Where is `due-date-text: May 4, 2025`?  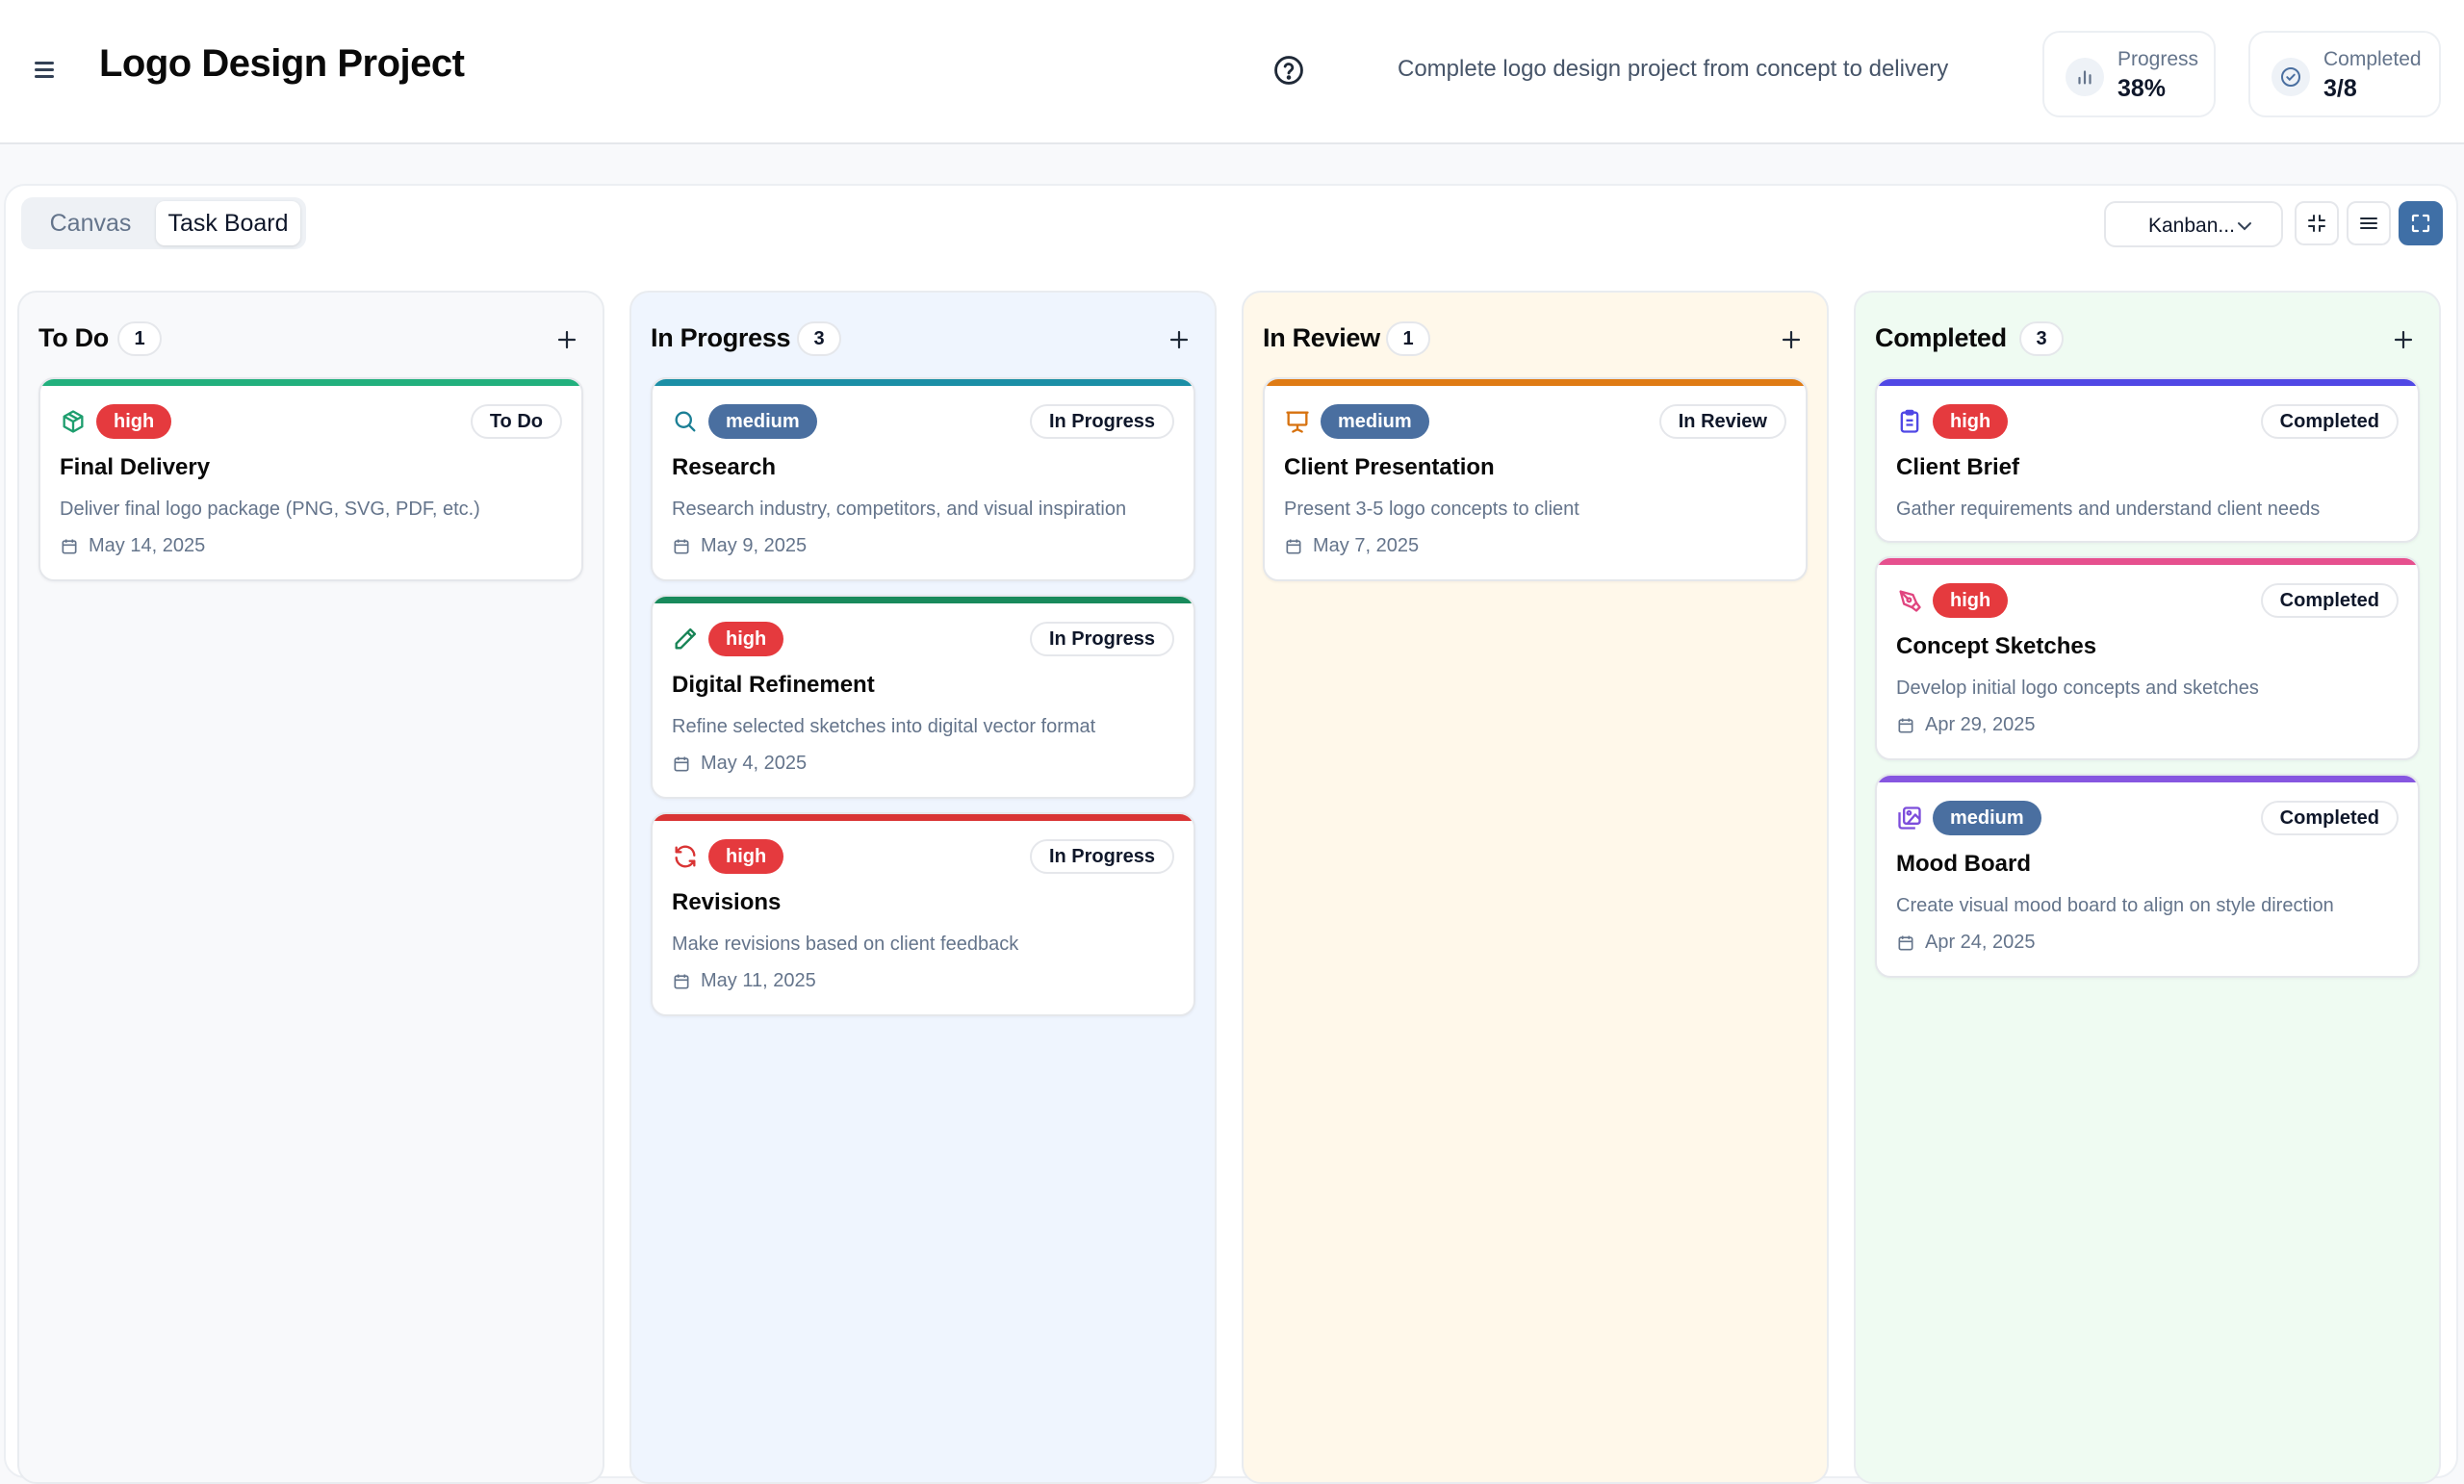
due-date-text: May 4, 2025 is located at coordinates (754, 764).